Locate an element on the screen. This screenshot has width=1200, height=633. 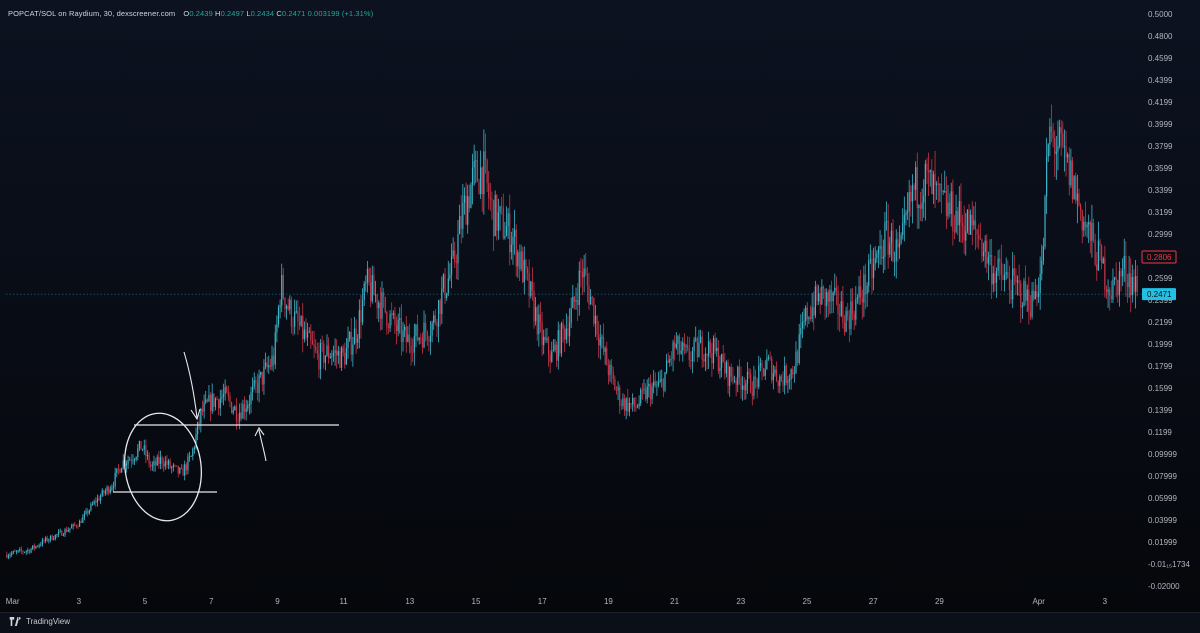
time-axis: Mar 3 5 7 9 11 13 15 17 19 21 23 25 27 29 Apr 3 is located at coordinates (557, 601).